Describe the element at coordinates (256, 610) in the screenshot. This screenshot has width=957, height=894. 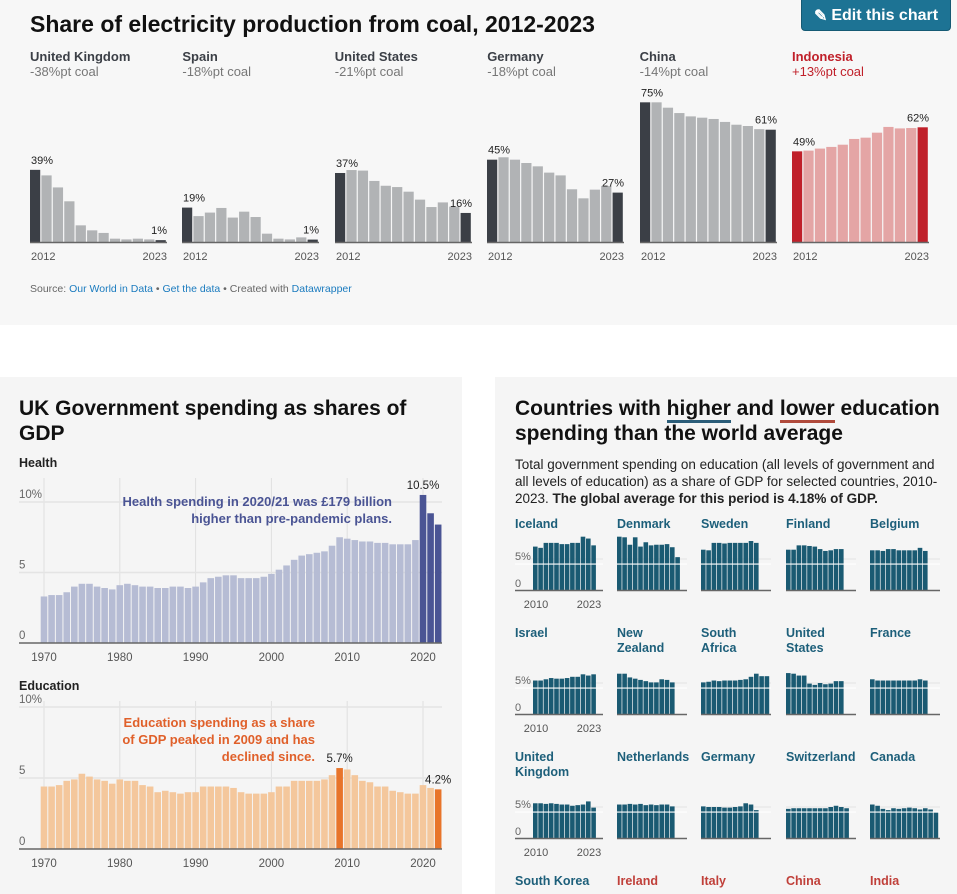
I see `bar-1998` at that location.